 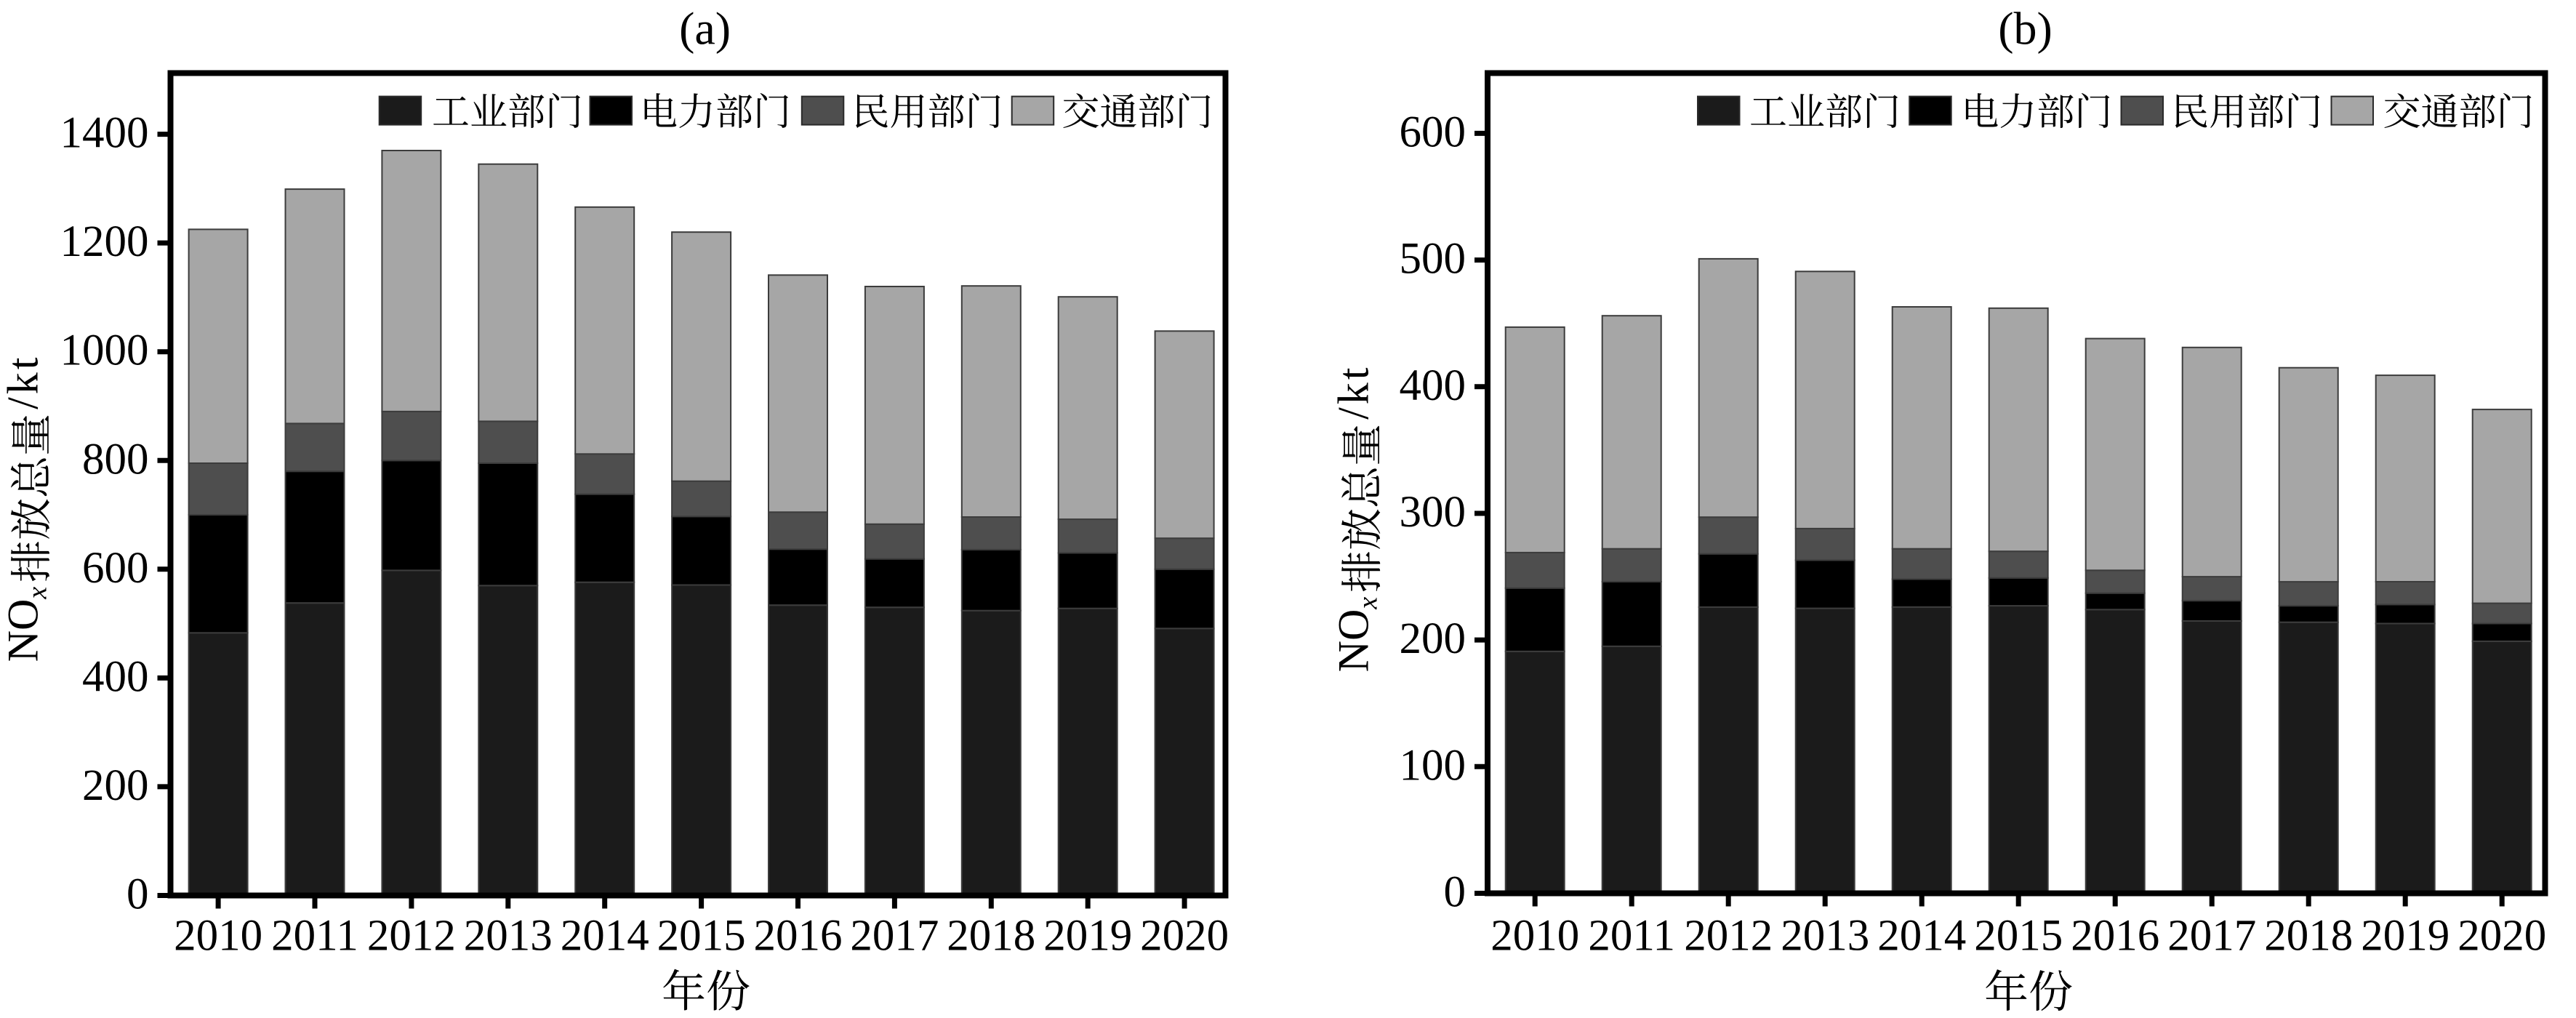 I want to click on svg-text: (a), so click(x=705, y=29).